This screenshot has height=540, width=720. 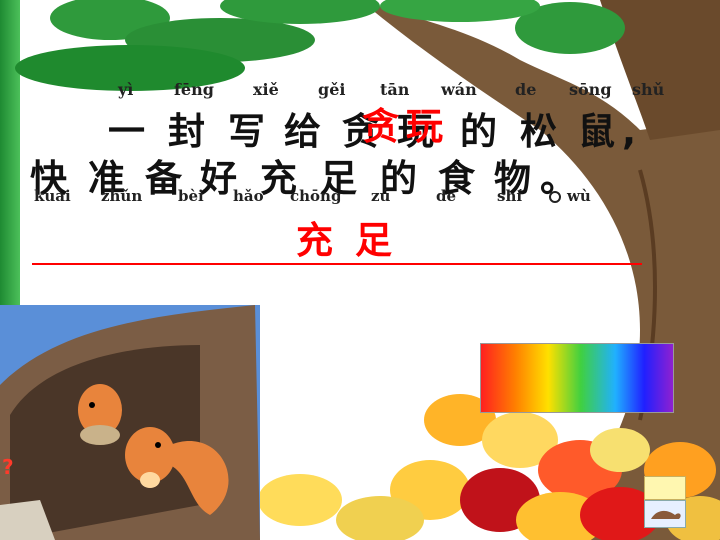 I want to click on hanzi: 快, so click(x=48, y=178).